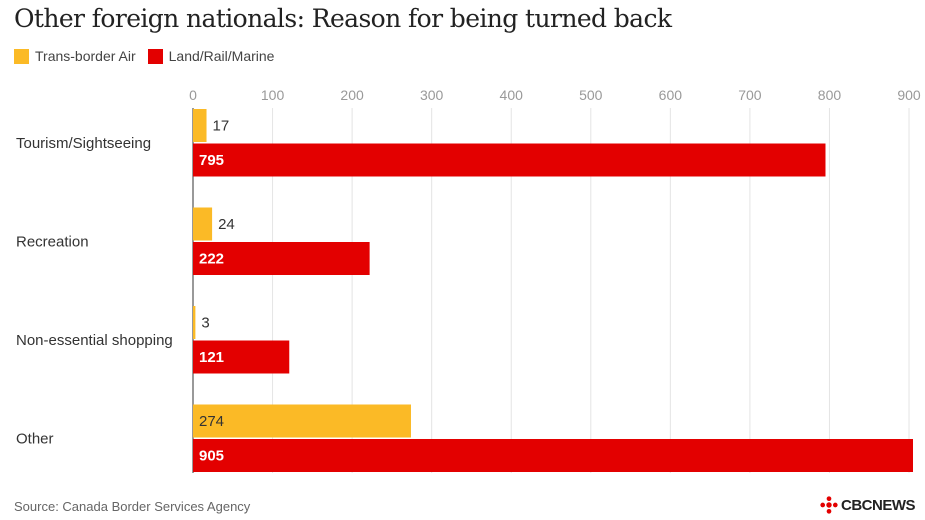 The height and width of the screenshot is (520, 925). What do you see at coordinates (205, 323) in the screenshot?
I see `data-label-non-essential-shopping-trans-border-air: 3` at bounding box center [205, 323].